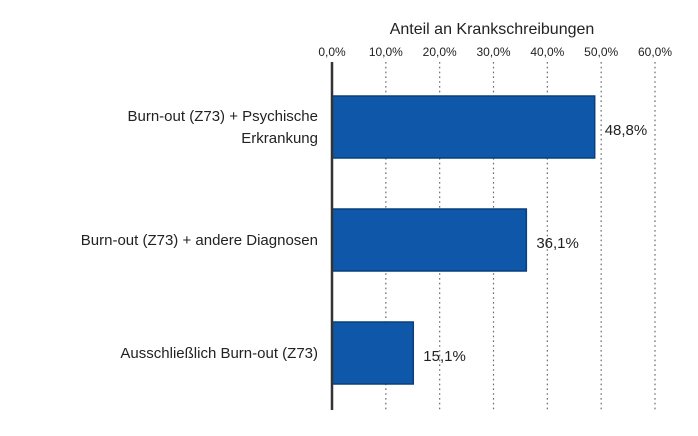  What do you see at coordinates (547, 52) in the screenshot?
I see `x-tick-label: 40,0%` at bounding box center [547, 52].